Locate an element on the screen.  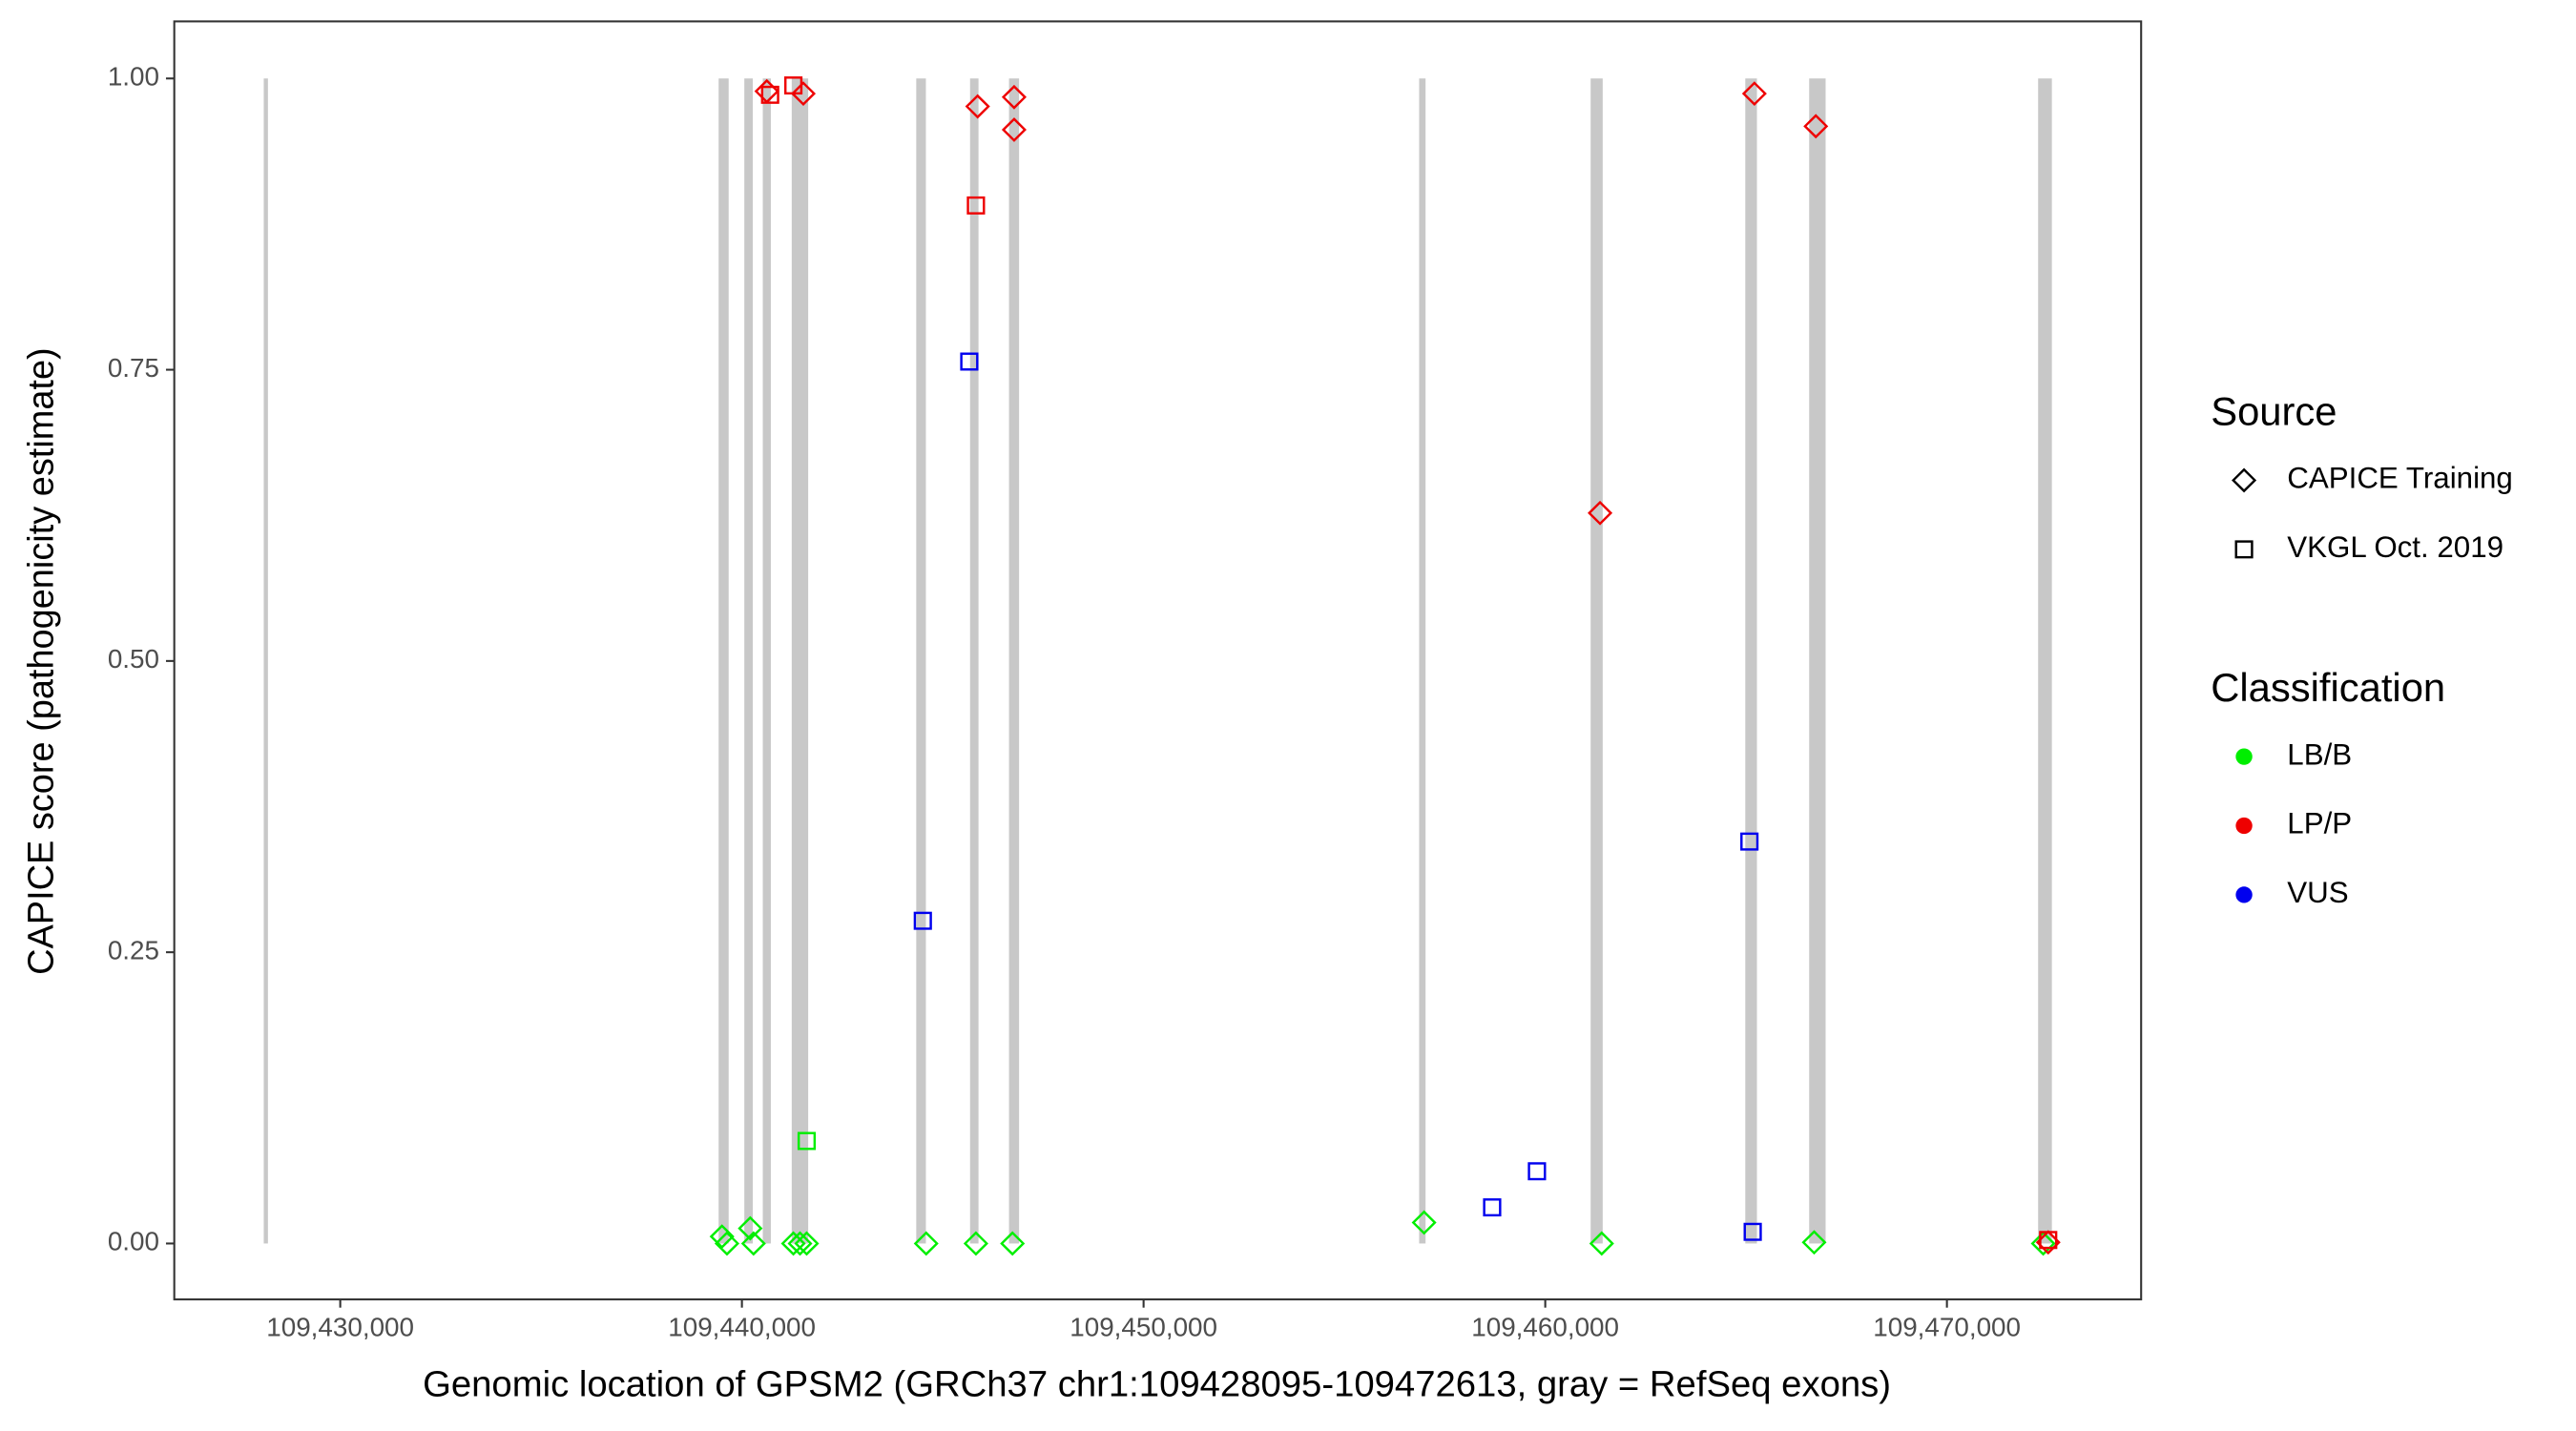
legend-label: VKGL Oct. 2019 is located at coordinates (2395, 547).